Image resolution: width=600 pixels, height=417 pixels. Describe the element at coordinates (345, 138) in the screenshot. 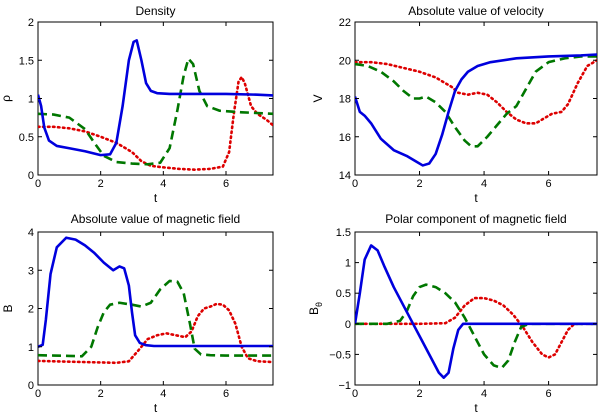

I see `y-tick-label: 16` at that location.